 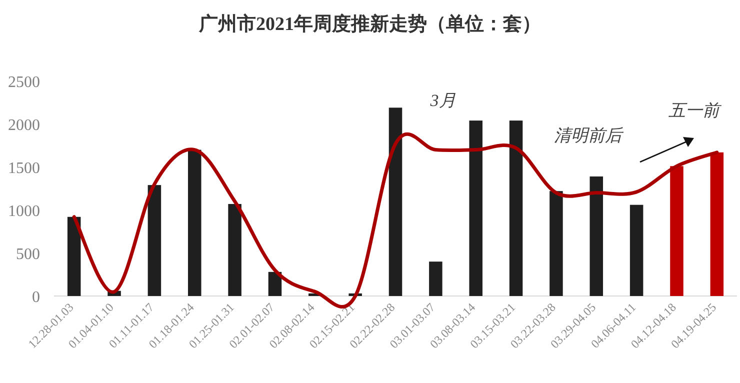 I want to click on y-tick-label: 0, so click(x=36, y=297).